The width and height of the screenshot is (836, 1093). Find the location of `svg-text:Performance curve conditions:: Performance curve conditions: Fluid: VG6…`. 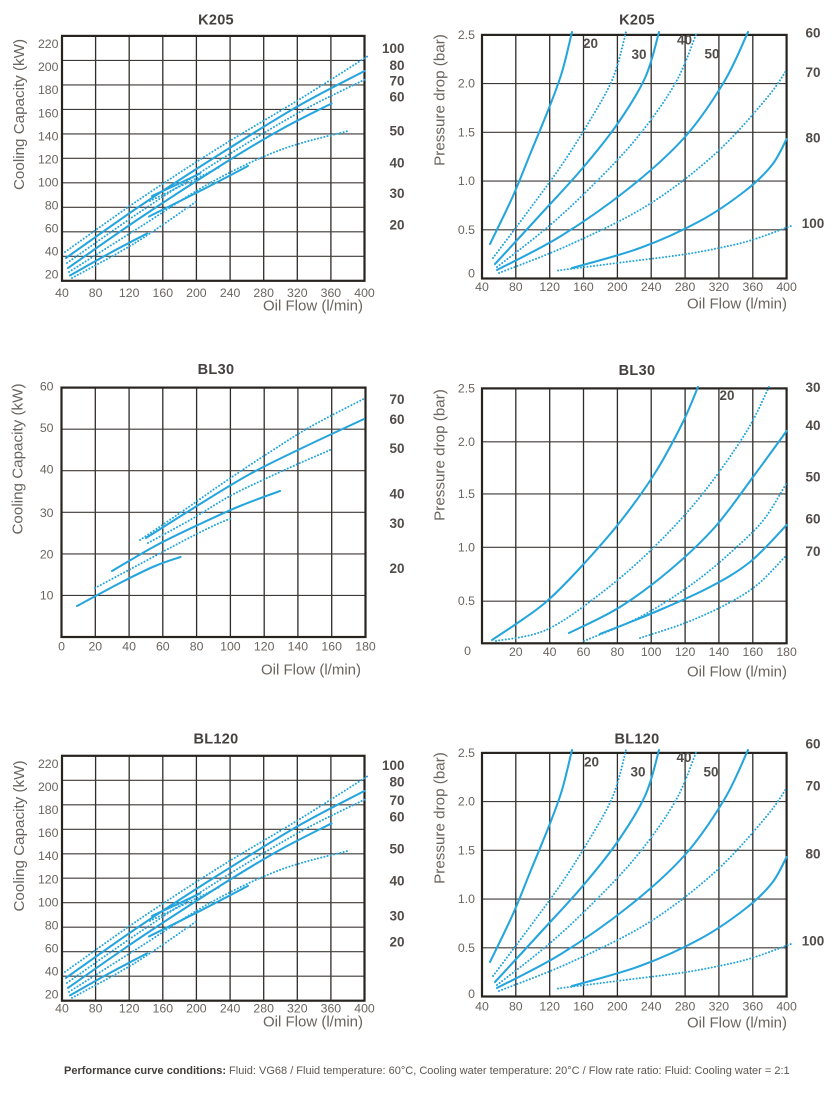

svg-text:Performance curve conditions:: Performance curve conditions: Fluid: VG6… is located at coordinates (427, 1071).